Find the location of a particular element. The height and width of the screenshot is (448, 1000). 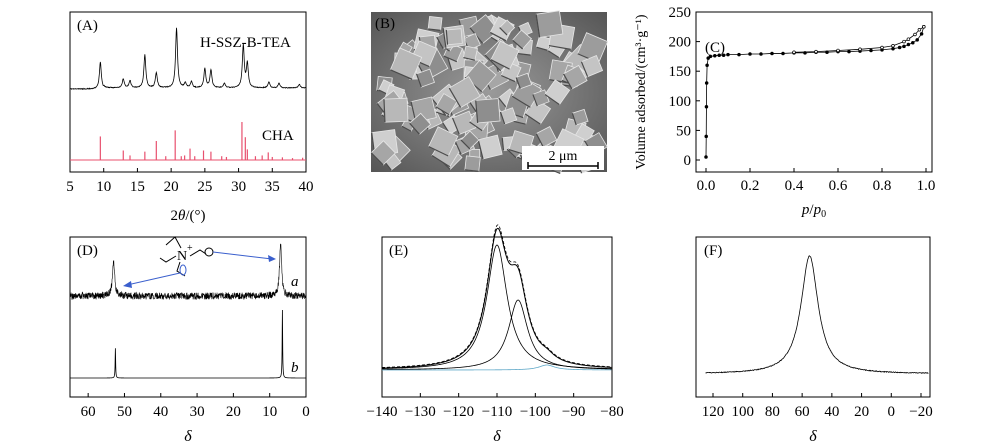

panel-a-xtick-label: 5 is located at coordinates (70, 187).